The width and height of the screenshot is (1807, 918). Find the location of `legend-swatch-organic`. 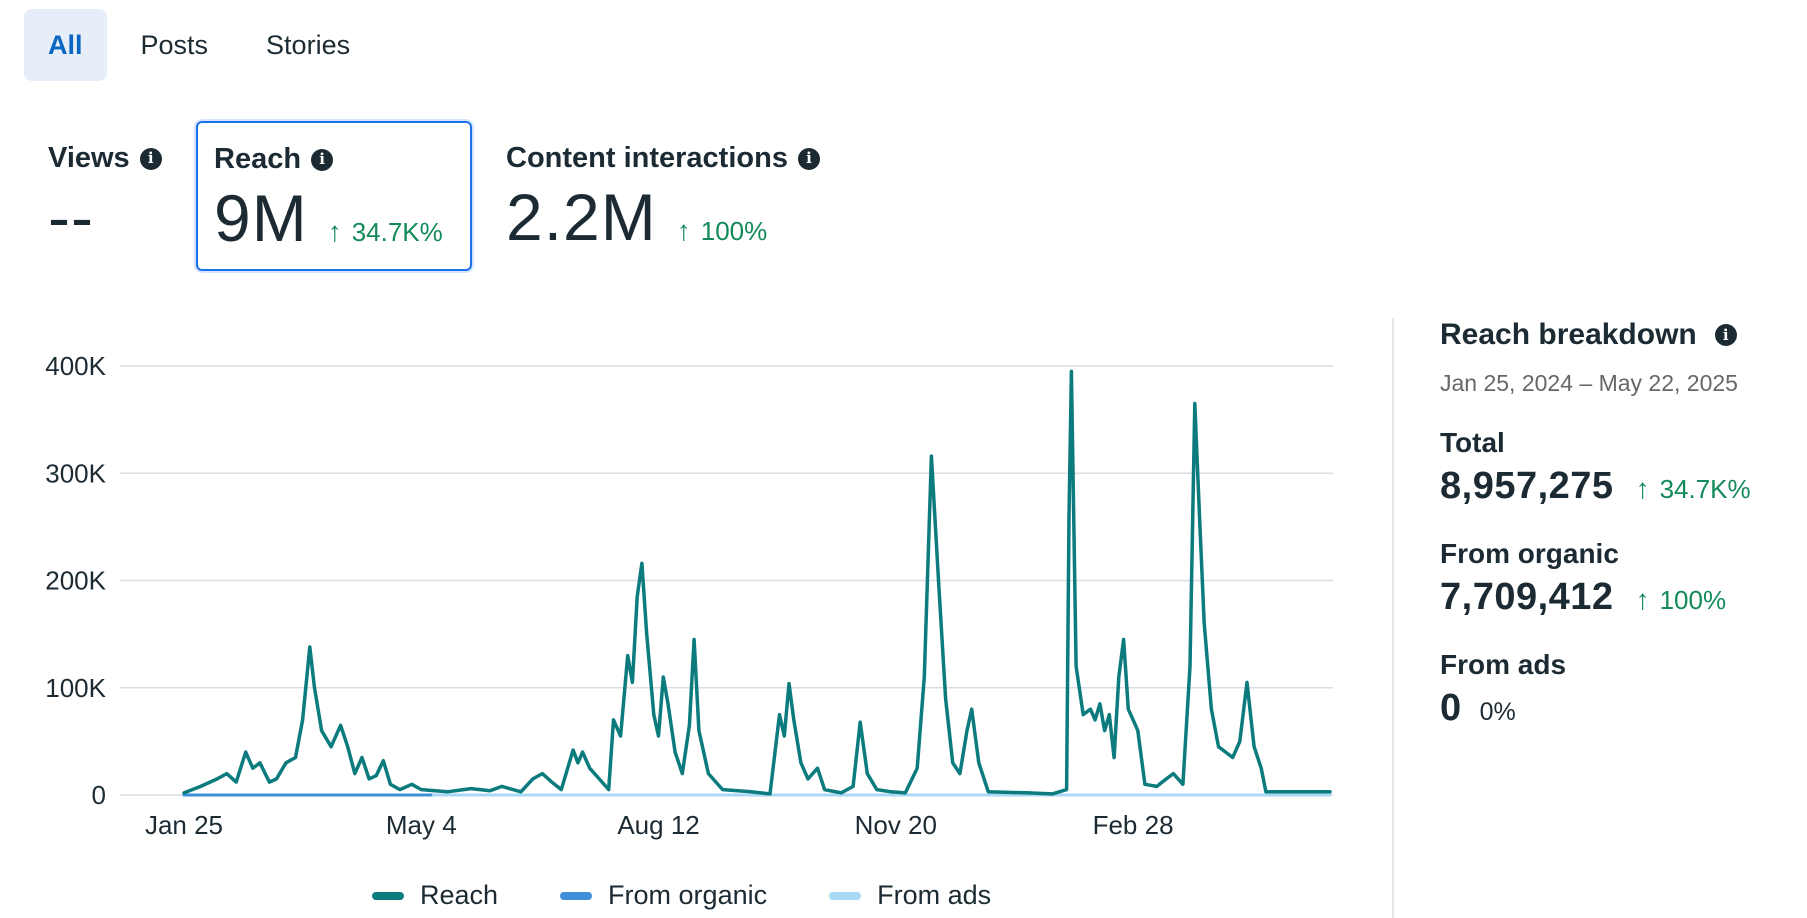

legend-swatch-organic is located at coordinates (576, 895).